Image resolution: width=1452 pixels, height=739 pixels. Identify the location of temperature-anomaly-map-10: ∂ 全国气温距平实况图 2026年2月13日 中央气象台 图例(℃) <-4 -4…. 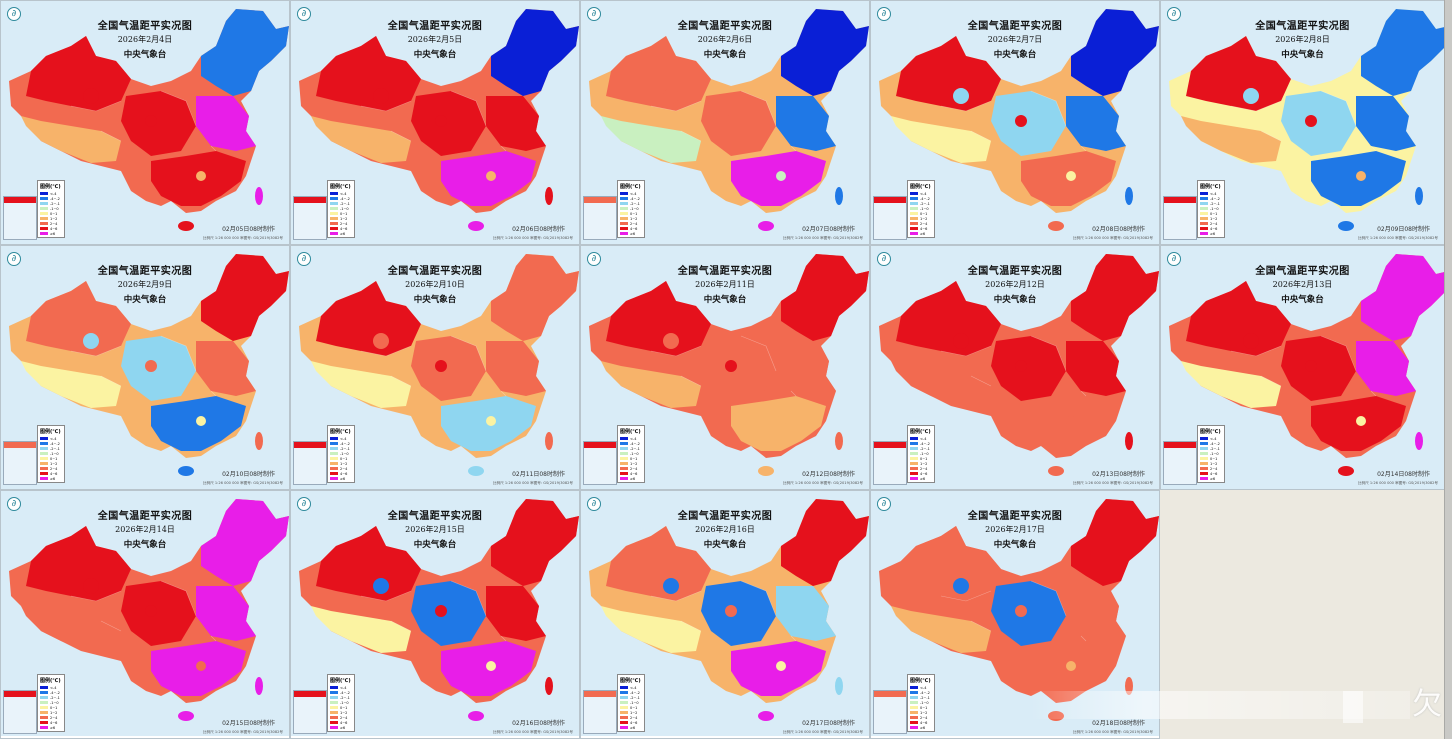
(1302, 367).